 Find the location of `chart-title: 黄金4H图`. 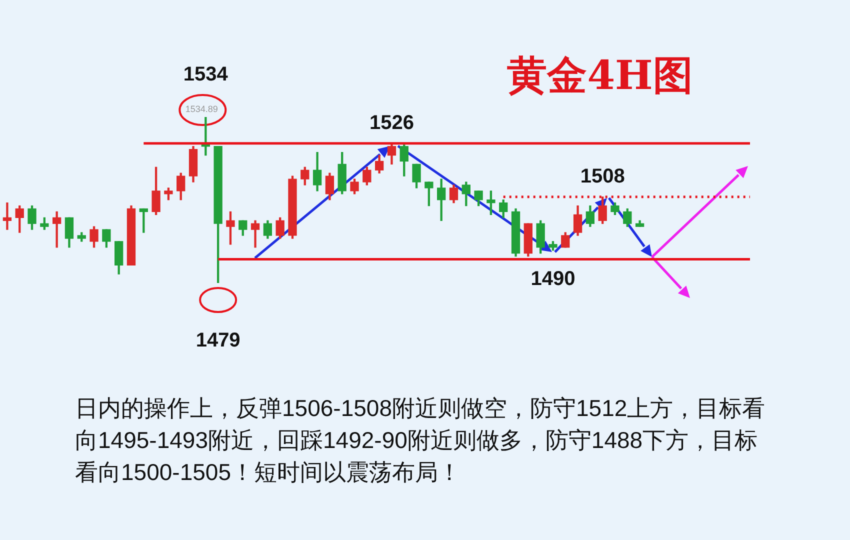

chart-title: 黄金4H图 is located at coordinates (600, 76).